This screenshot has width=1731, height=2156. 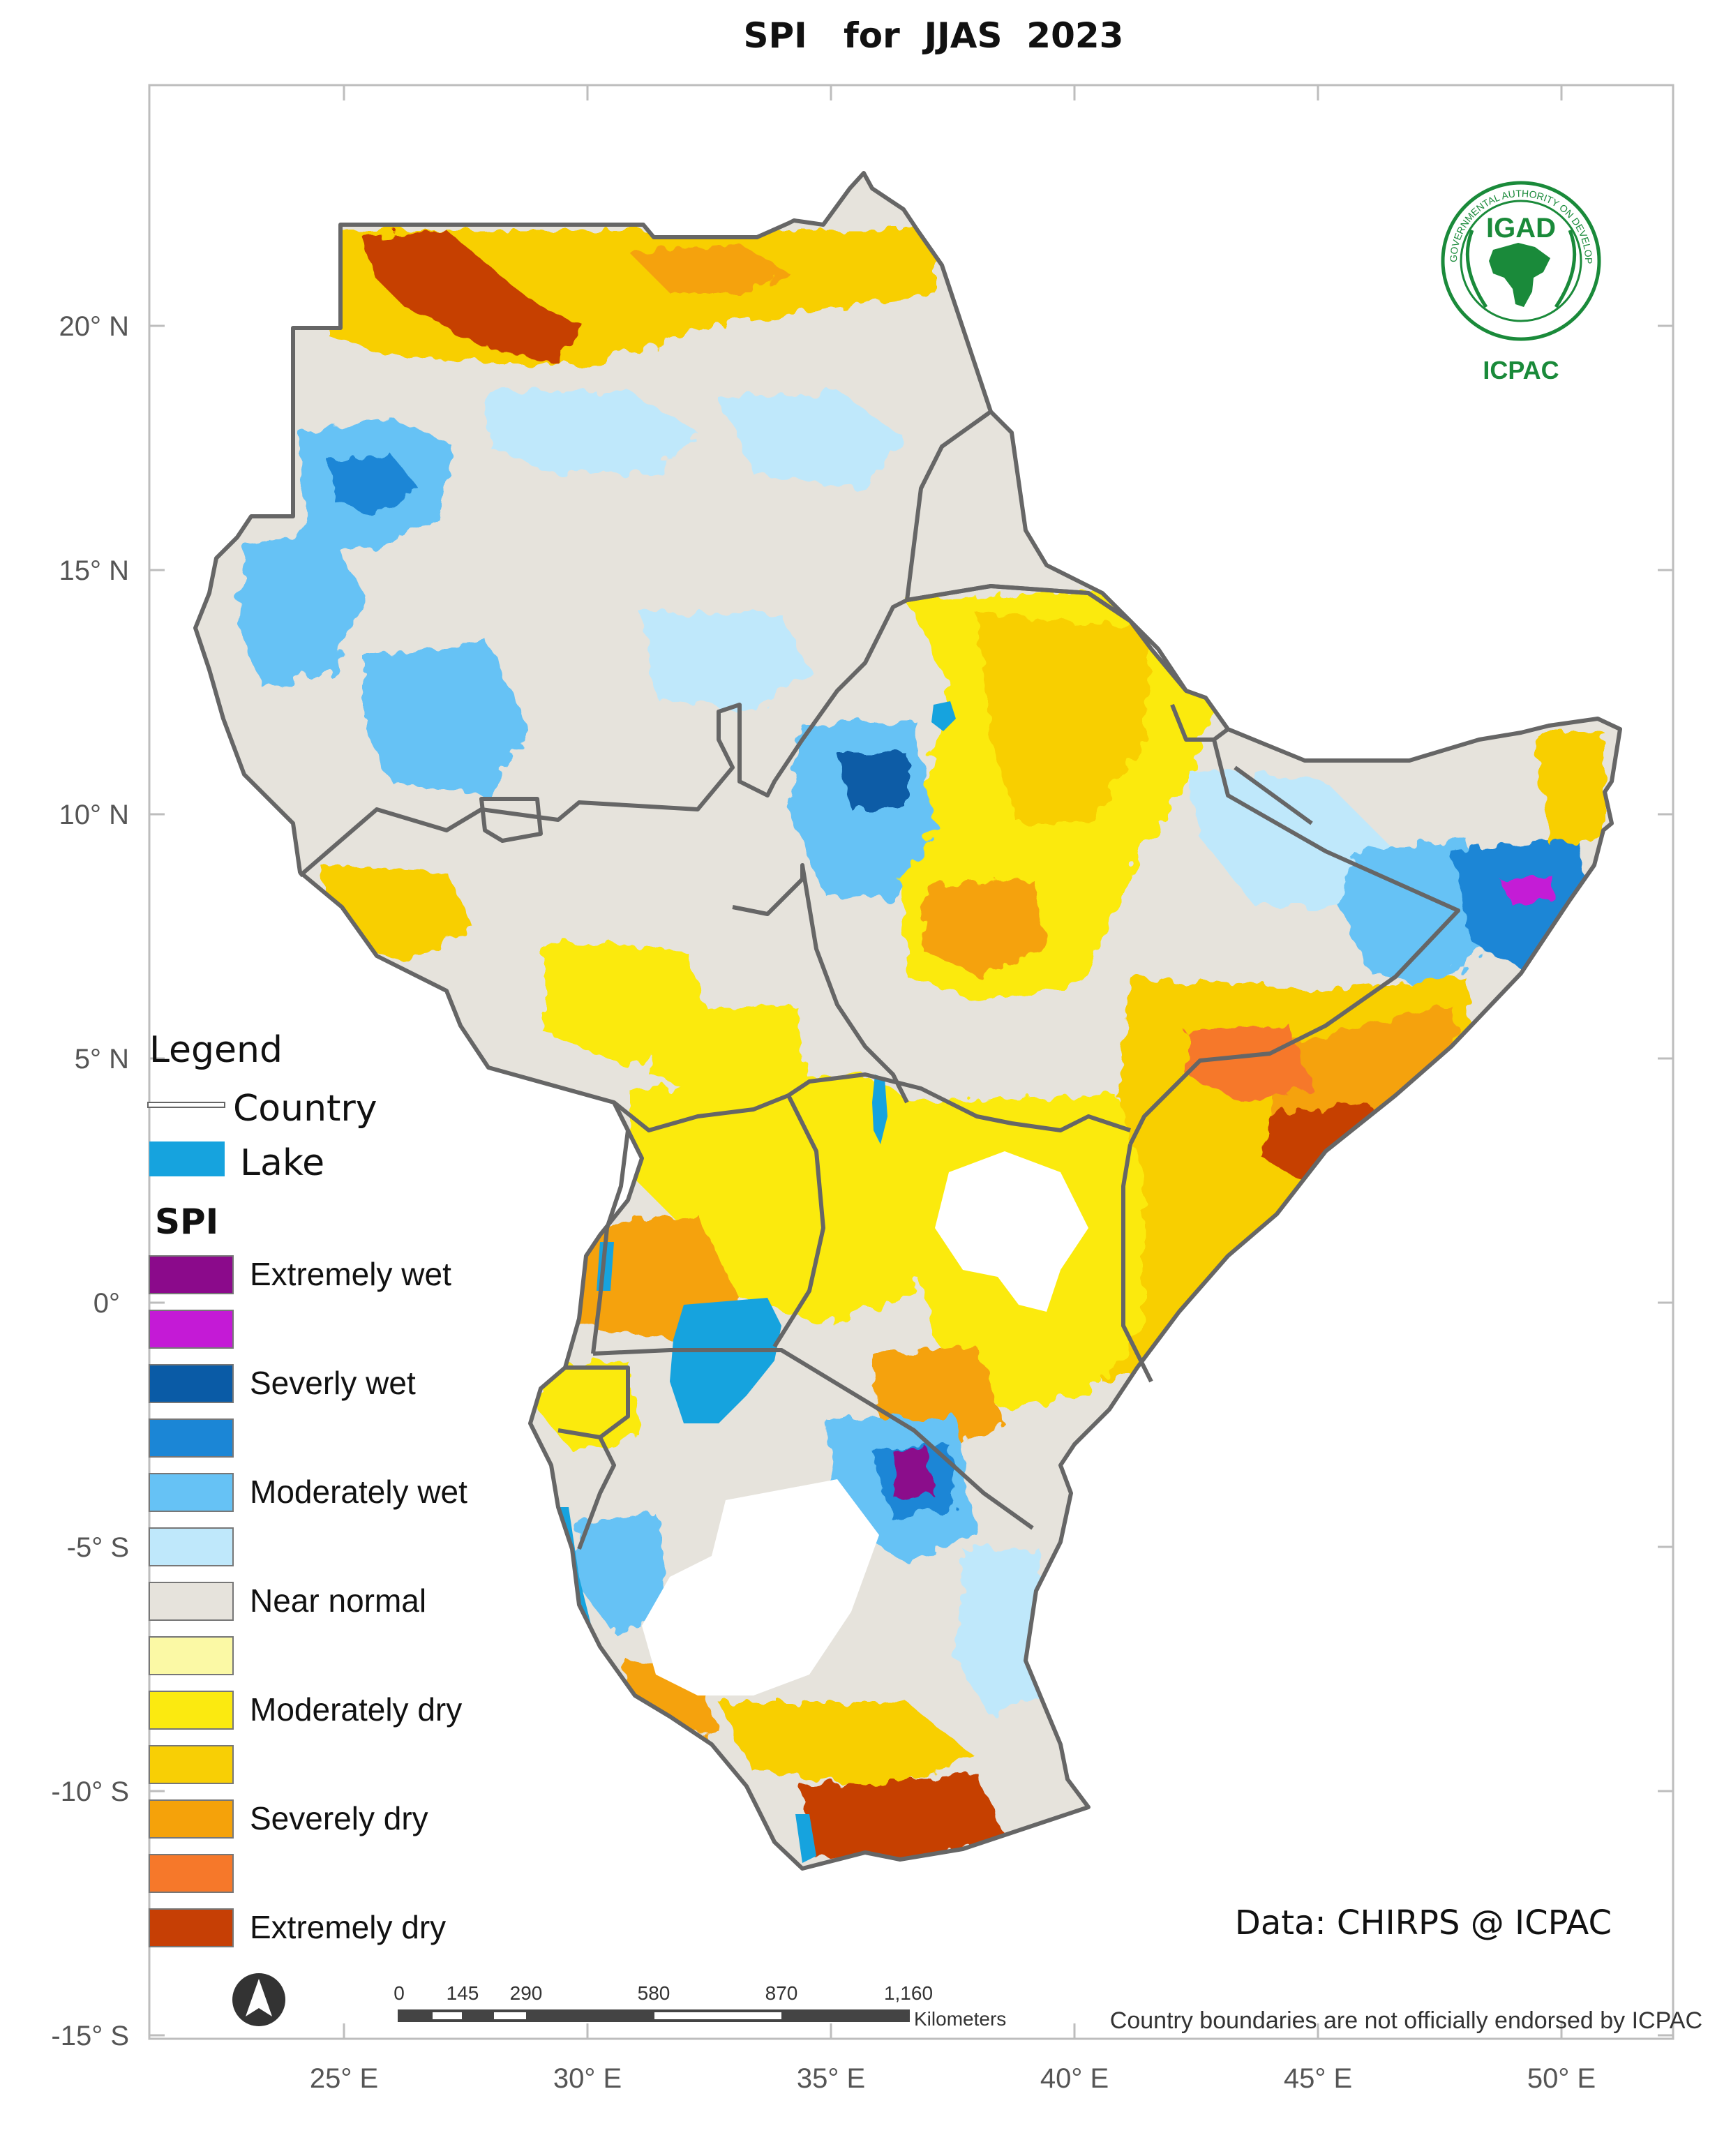 What do you see at coordinates (399, 1993) in the screenshot?
I see `scale-tick-0: 0` at bounding box center [399, 1993].